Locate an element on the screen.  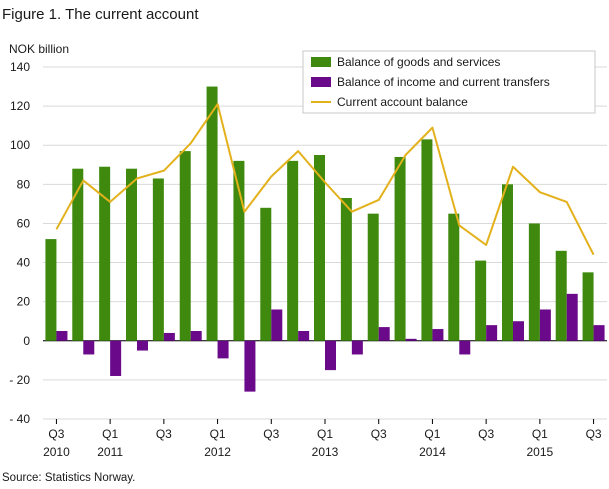
legend-swatch-goods-services is located at coordinates (321, 62).